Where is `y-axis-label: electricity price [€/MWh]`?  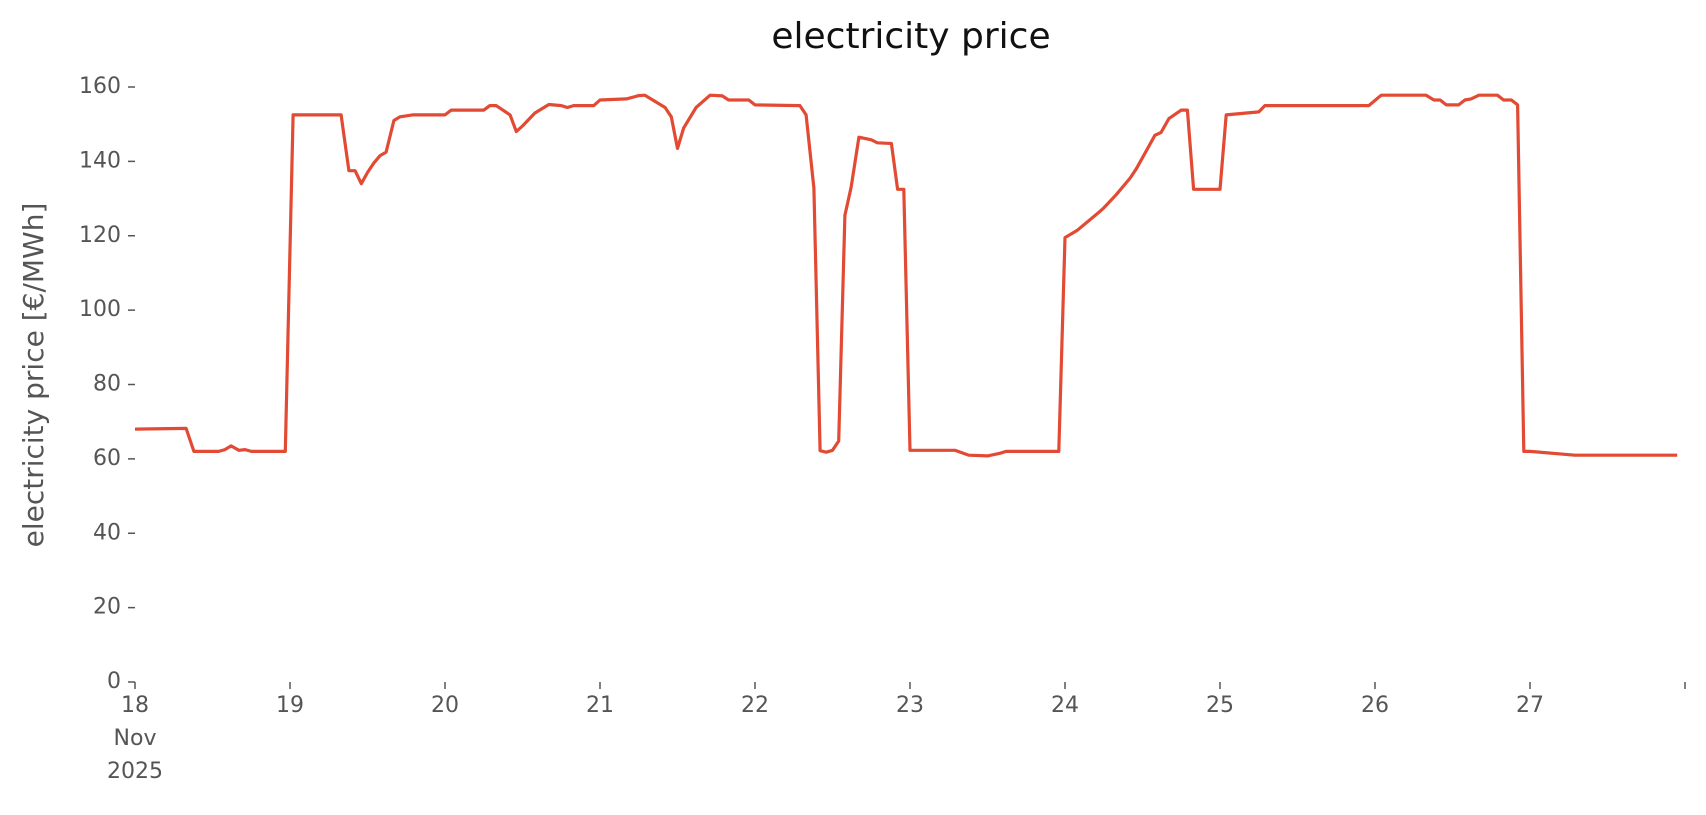 y-axis-label: electricity price [€/MWh] is located at coordinates (33, 375).